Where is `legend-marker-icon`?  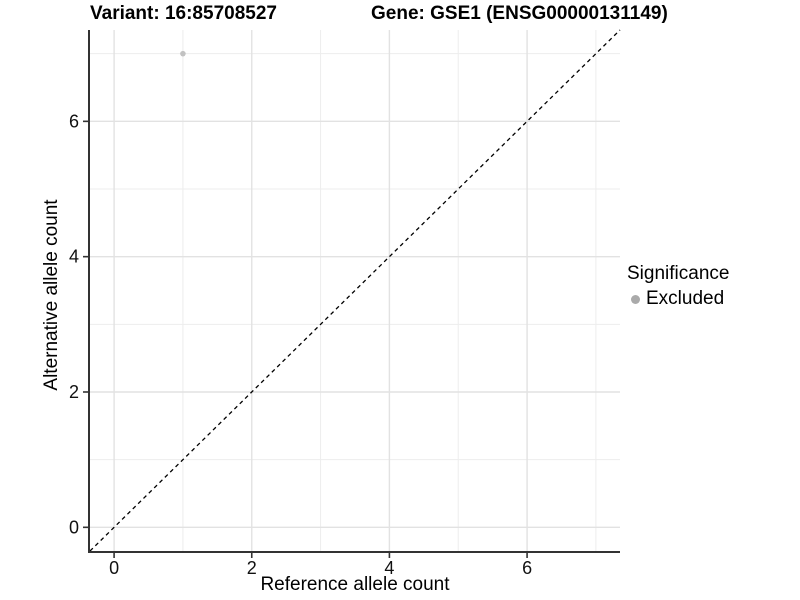 legend-marker-icon is located at coordinates (635, 299).